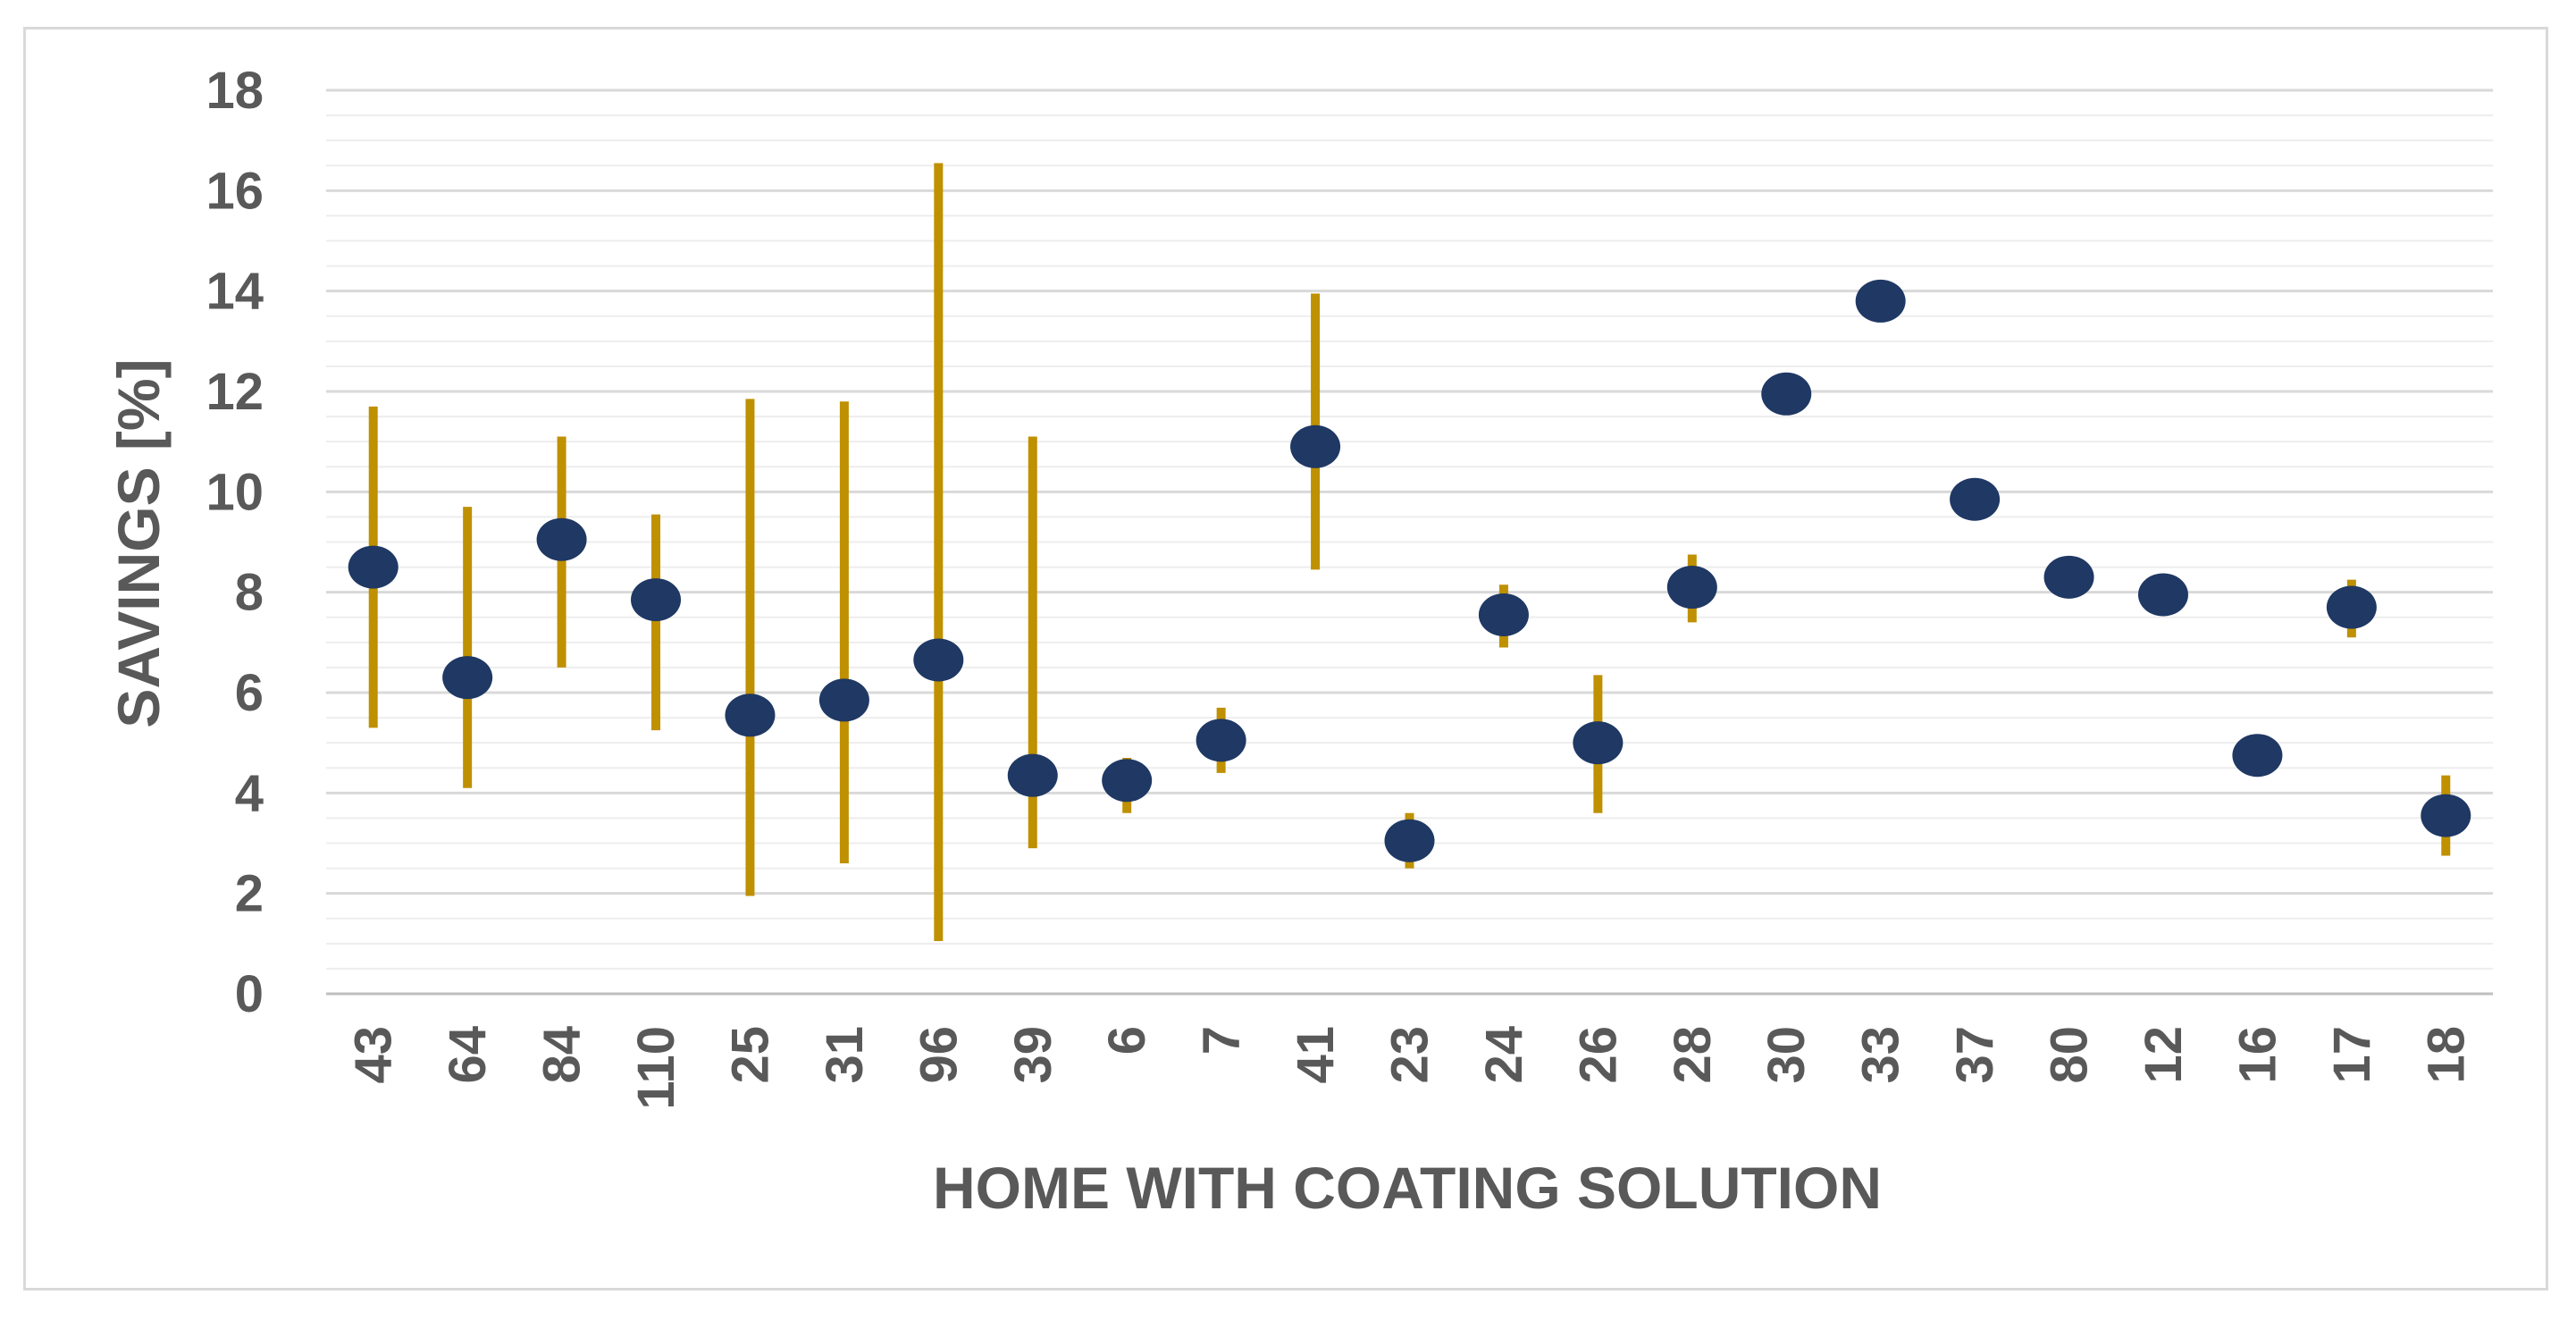  Describe the element at coordinates (1504, 1055) in the screenshot. I see `x-tick-label: 24` at that location.